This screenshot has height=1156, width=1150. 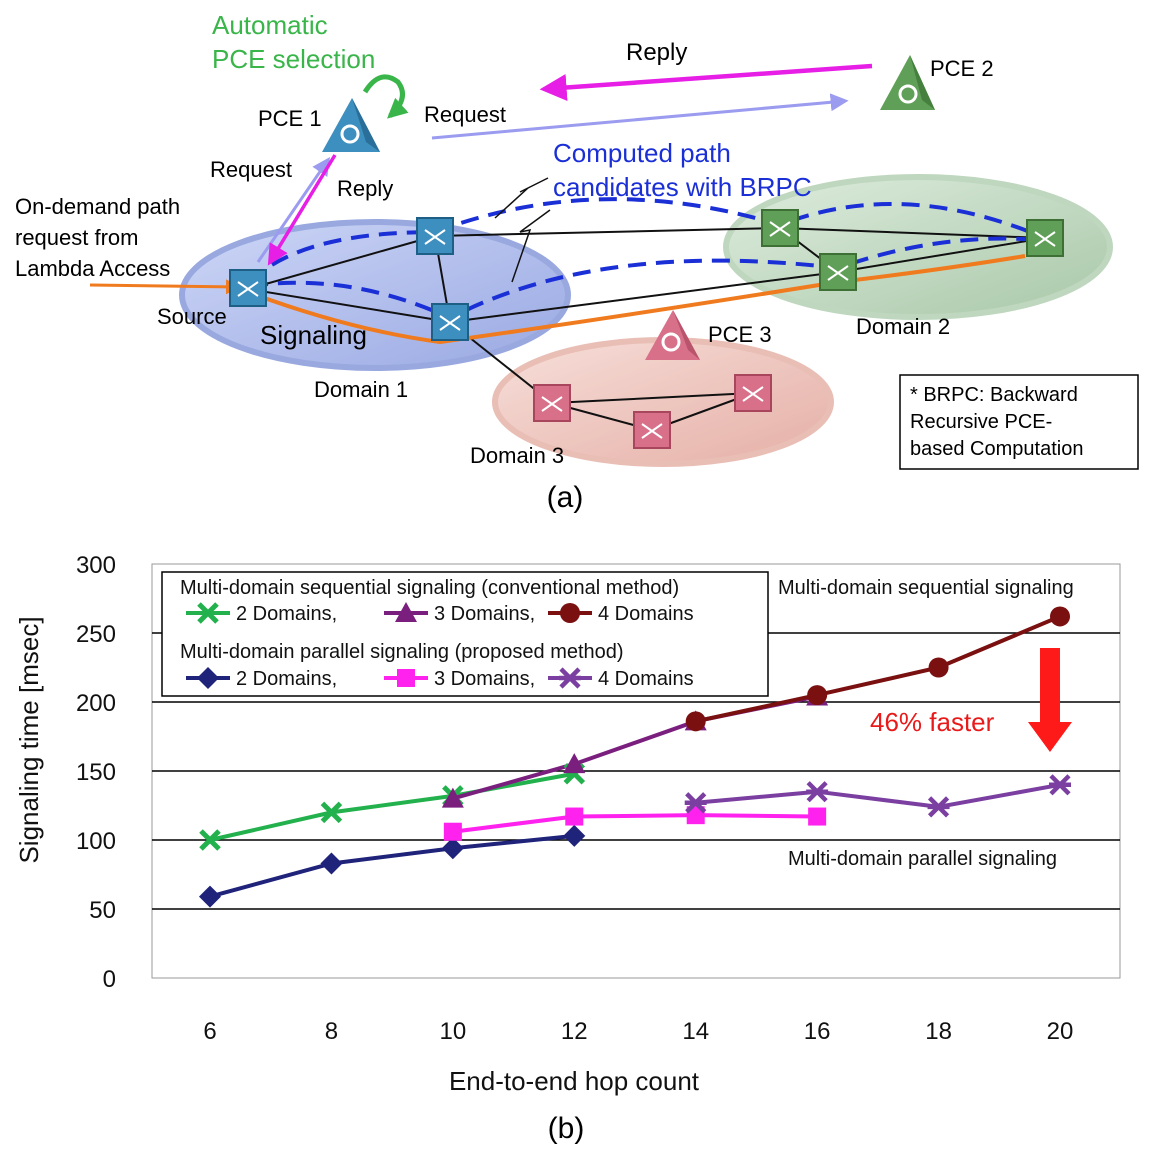 What do you see at coordinates (565, 497) in the screenshot?
I see `caption-a: (a)` at bounding box center [565, 497].